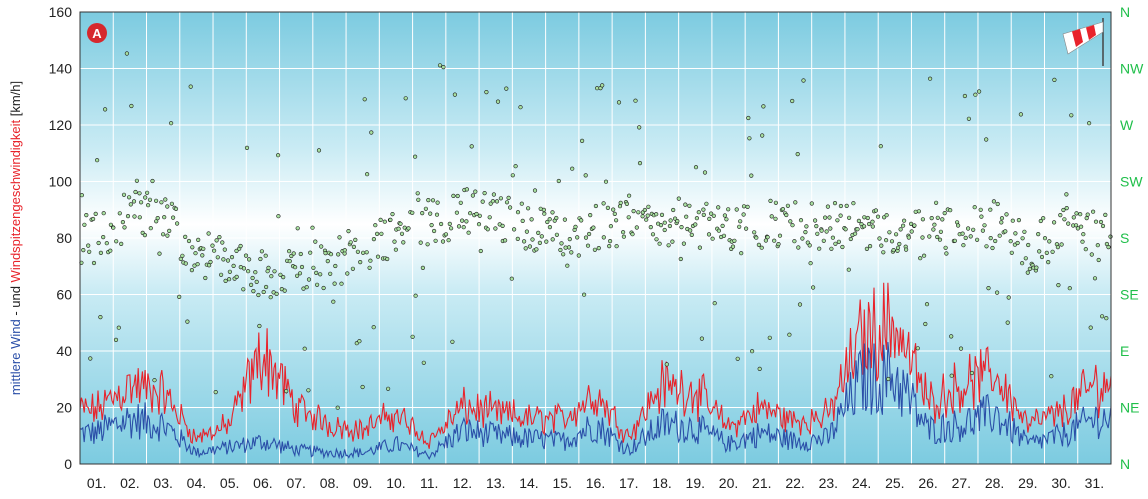  Describe the element at coordinates (97, 33) in the screenshot. I see `badge: A` at that location.